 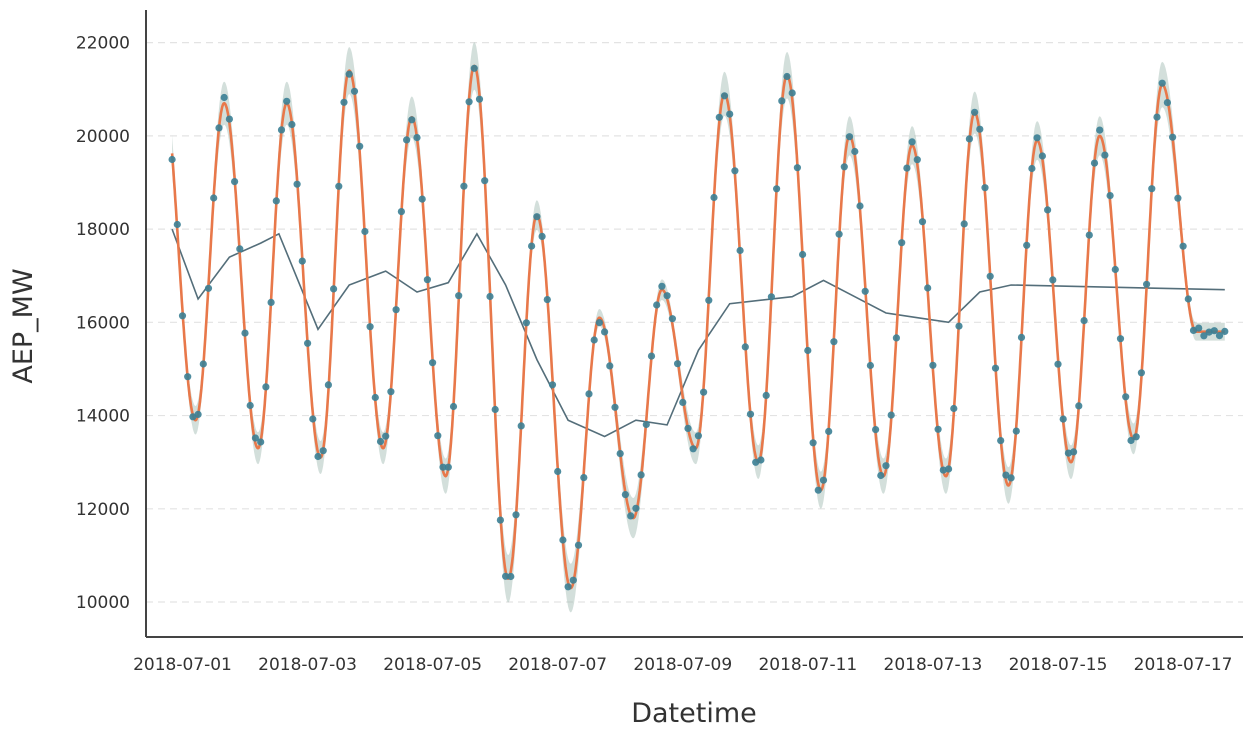 I want to click on x-axis-title: Datetime, so click(x=694, y=713).